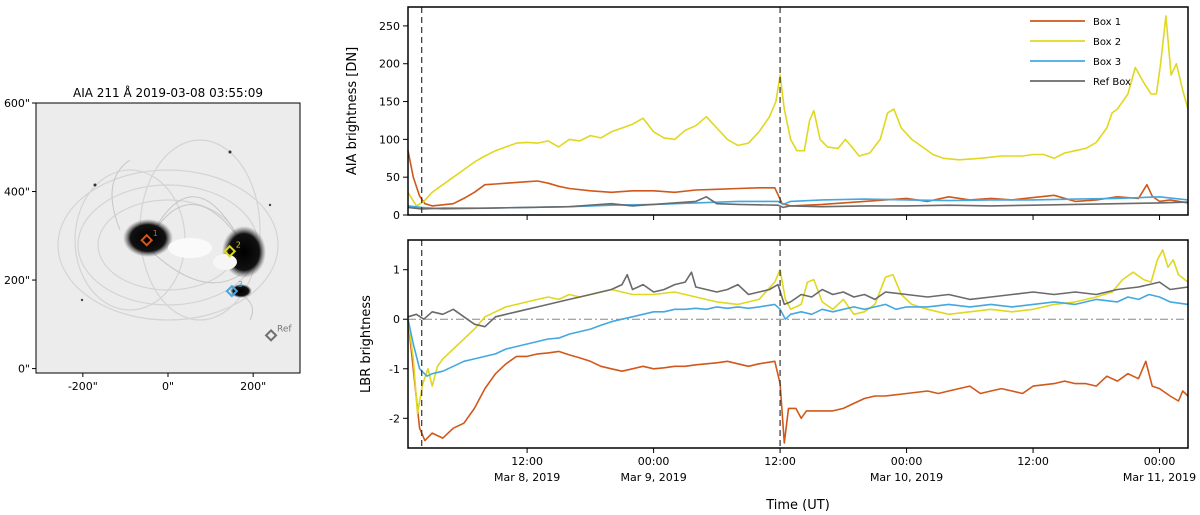 The image size is (1200, 515). I want to click on image-x-tick-label: 200", so click(253, 386).